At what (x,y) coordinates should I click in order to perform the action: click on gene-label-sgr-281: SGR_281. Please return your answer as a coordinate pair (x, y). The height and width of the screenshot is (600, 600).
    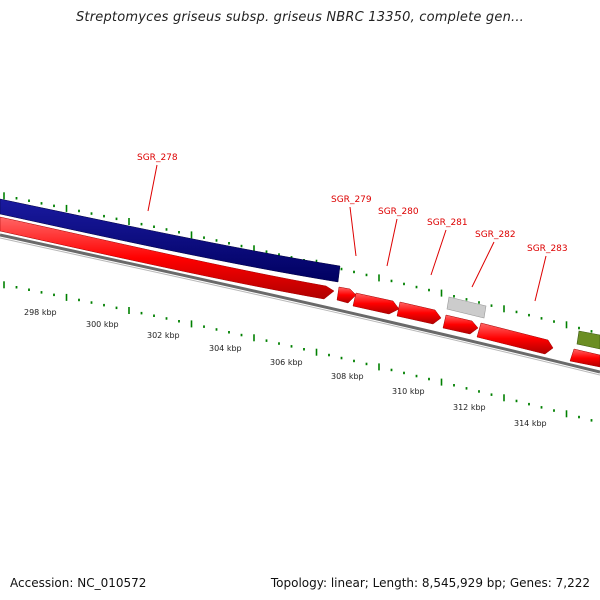
    Looking at the image, I should click on (447, 223).